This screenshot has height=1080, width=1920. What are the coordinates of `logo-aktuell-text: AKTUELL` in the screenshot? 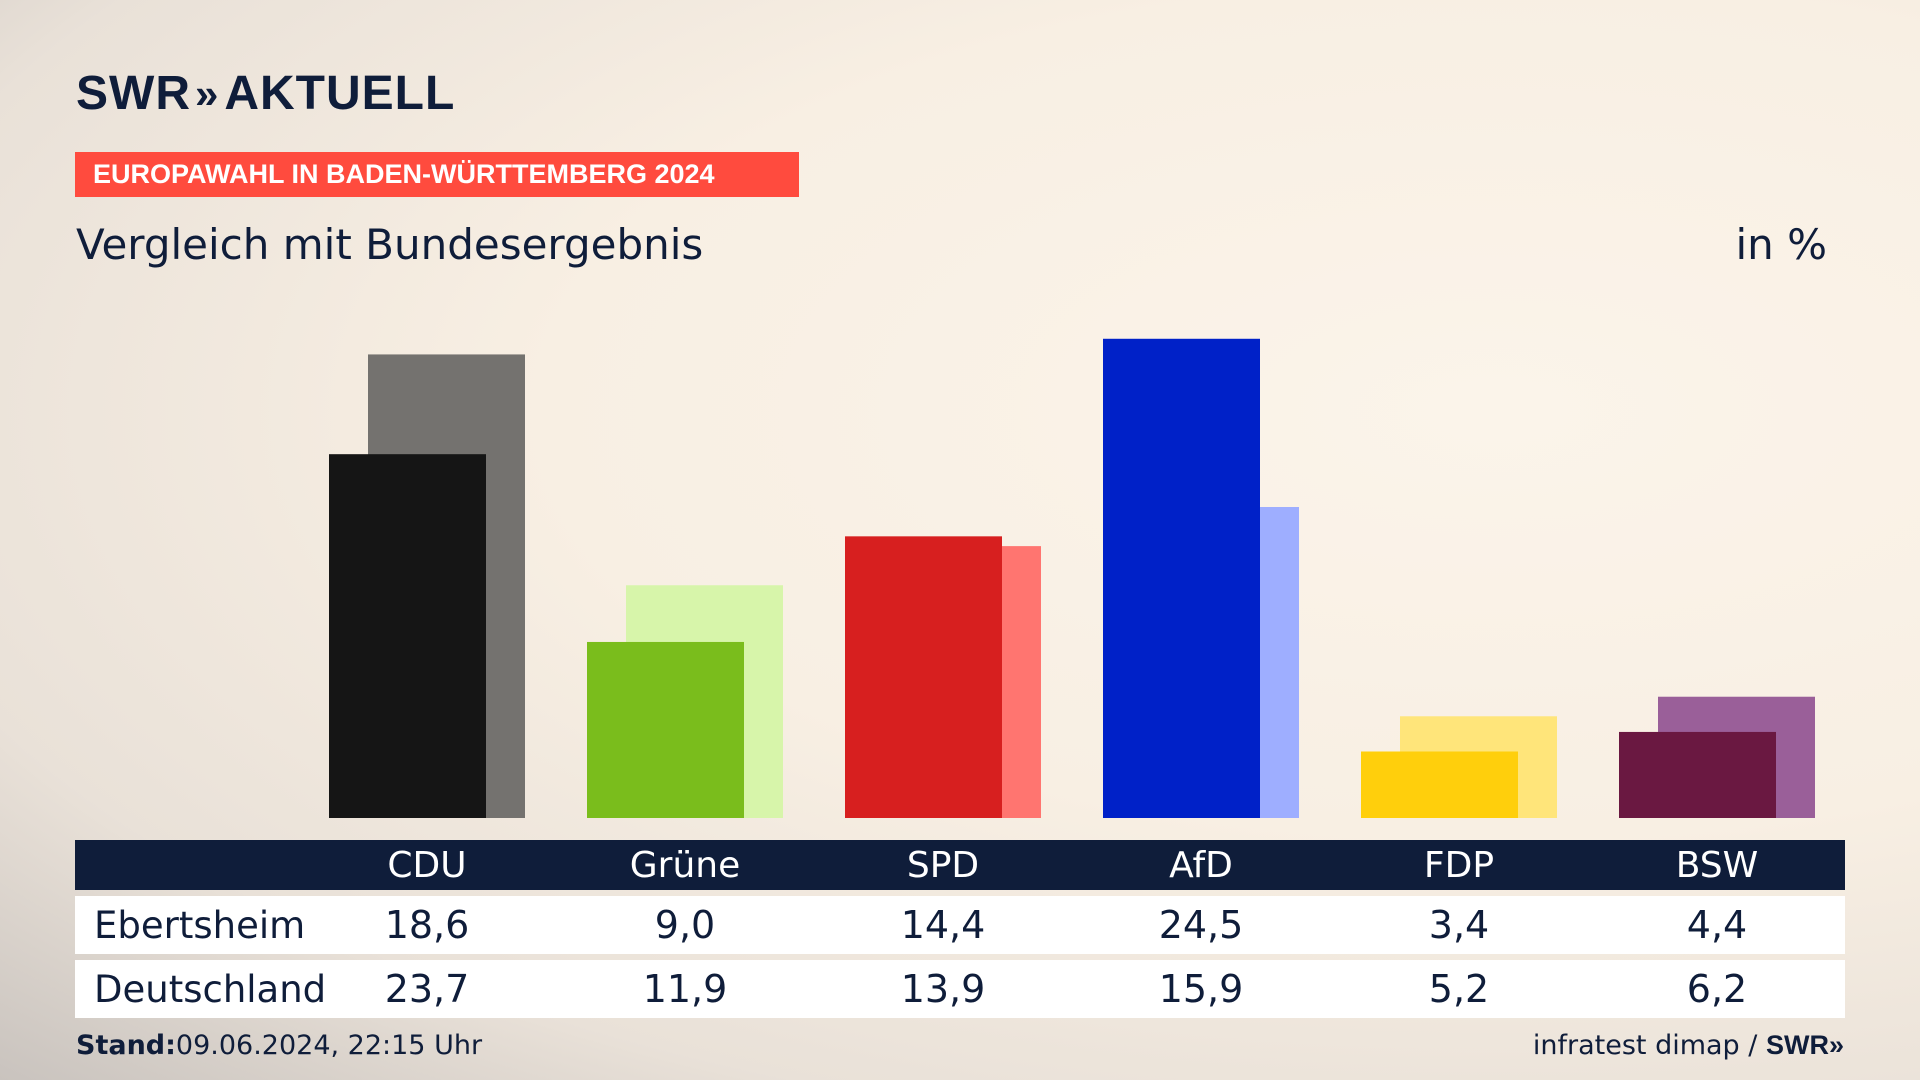 It's located at (340, 93).